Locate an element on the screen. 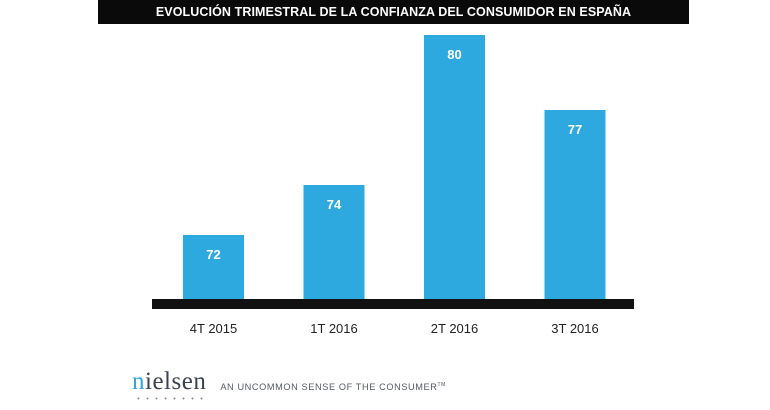 This screenshot has height=410, width=770. tagline: AN UNCOMMON SENSE OF THE CONSUMERTM is located at coordinates (333, 387).